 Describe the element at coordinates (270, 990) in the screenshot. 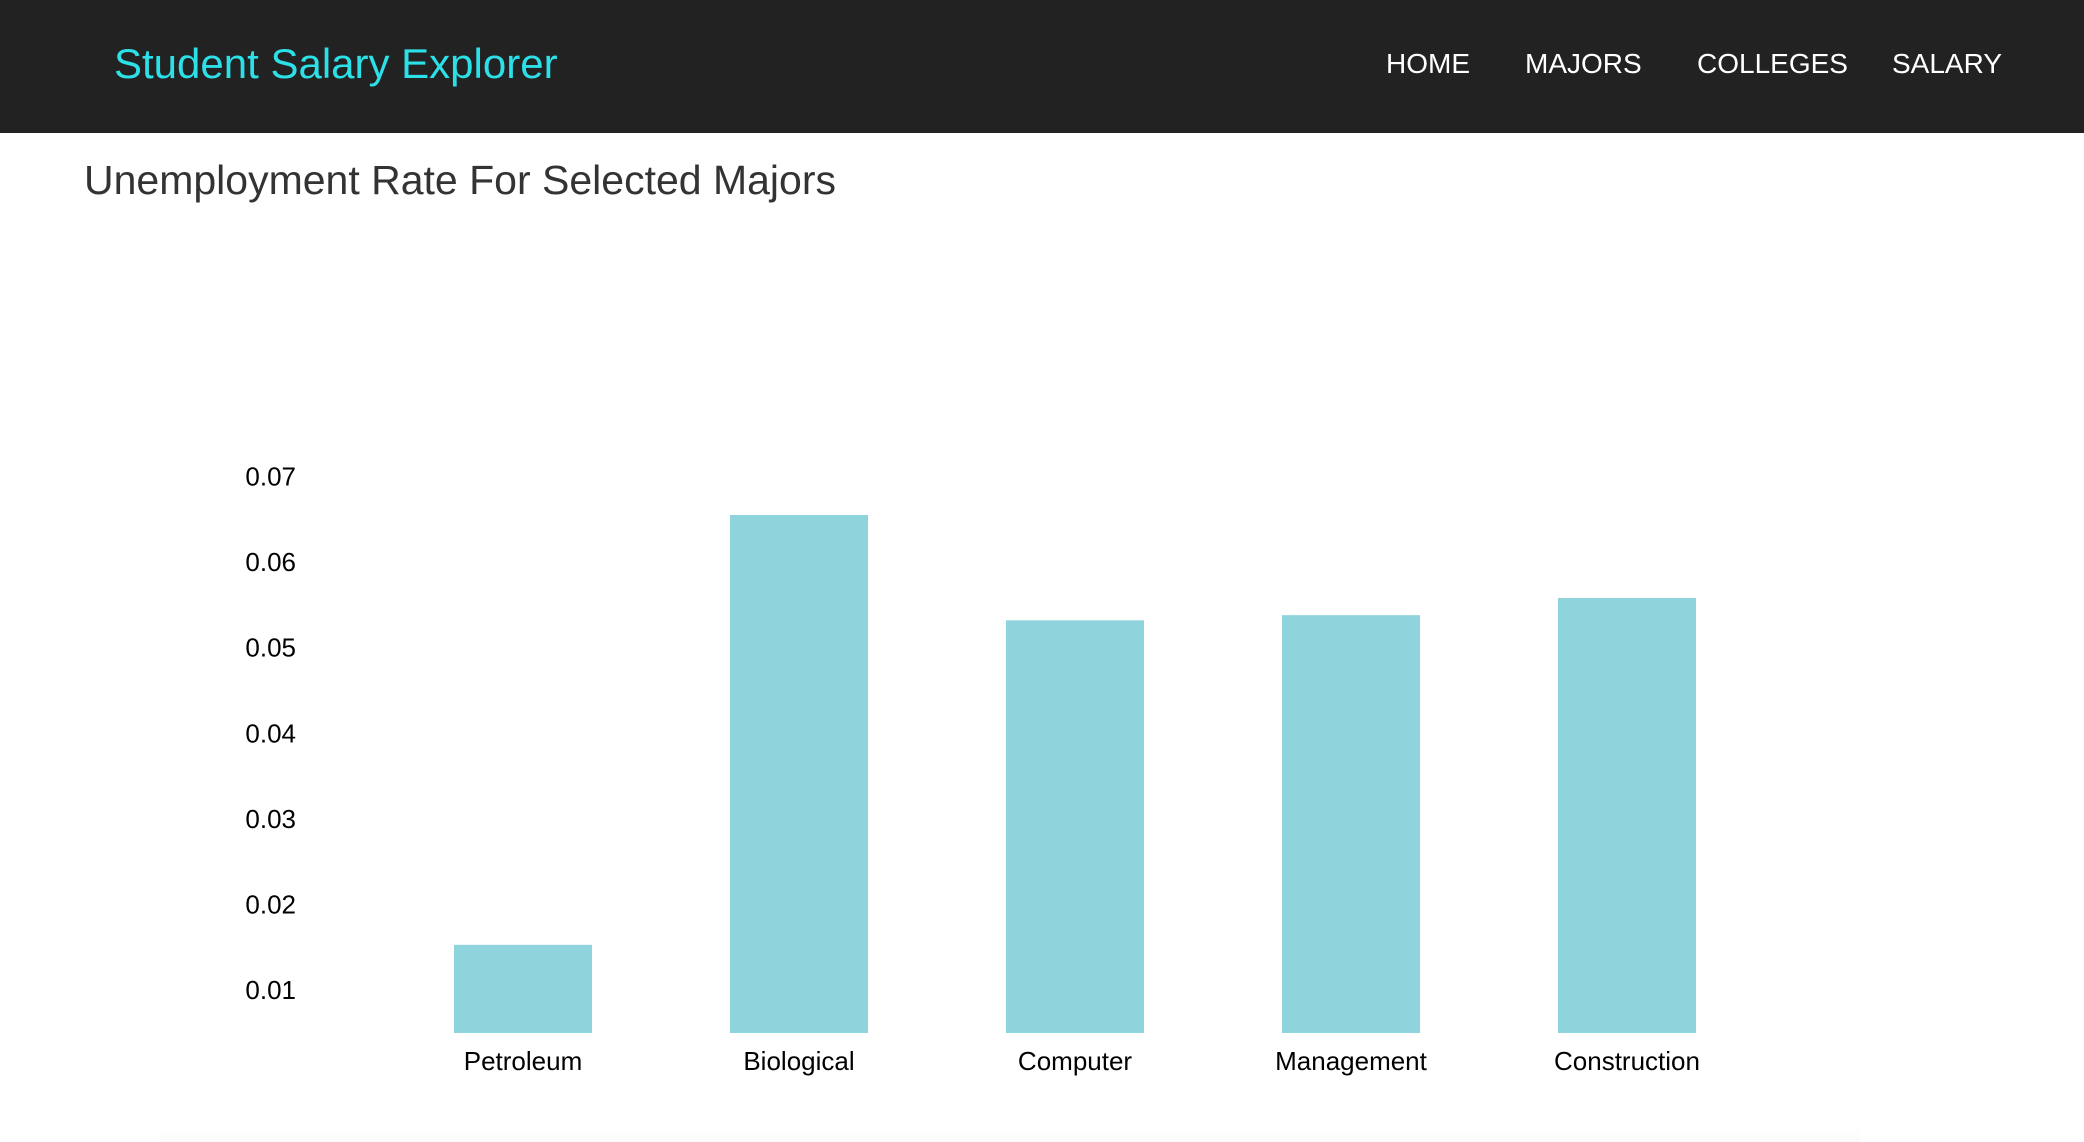

I see `y-tick-label: 0.01` at that location.